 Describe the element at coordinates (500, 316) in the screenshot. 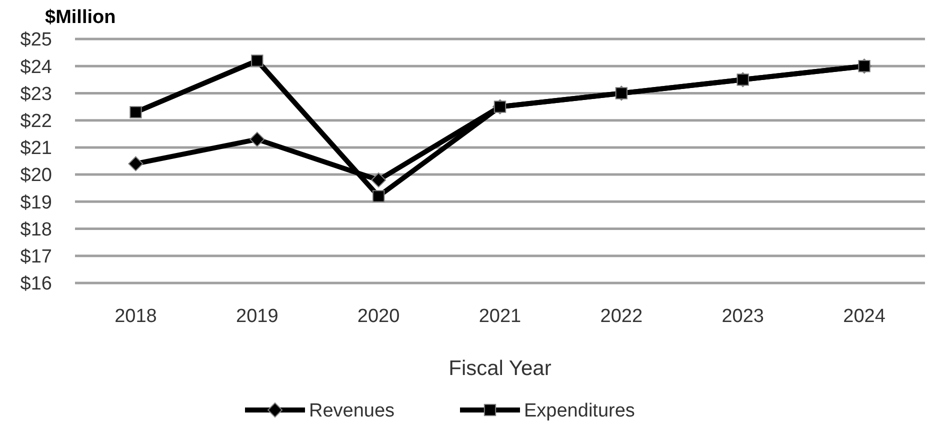

I see `x-tick-label: 2021` at that location.